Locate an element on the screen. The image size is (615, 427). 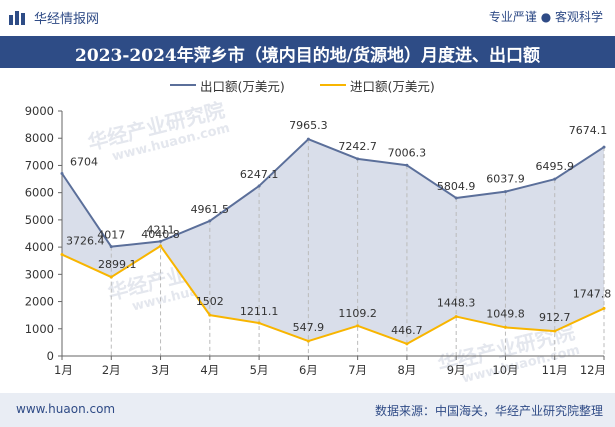
import-data-label: 912.7 is located at coordinates (555, 317).